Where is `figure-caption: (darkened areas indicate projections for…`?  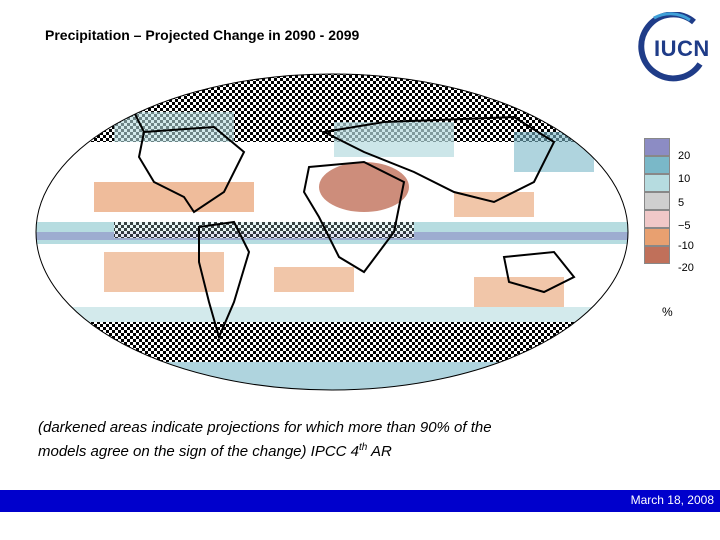 figure-caption: (darkened areas indicate projections for… is located at coordinates (338, 440).